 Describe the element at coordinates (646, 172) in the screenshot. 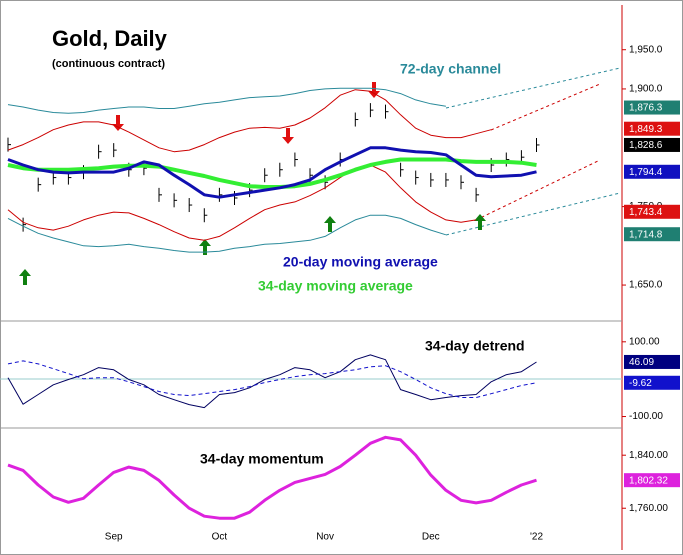

I see `price-tag-label: 1,794.4` at that location.